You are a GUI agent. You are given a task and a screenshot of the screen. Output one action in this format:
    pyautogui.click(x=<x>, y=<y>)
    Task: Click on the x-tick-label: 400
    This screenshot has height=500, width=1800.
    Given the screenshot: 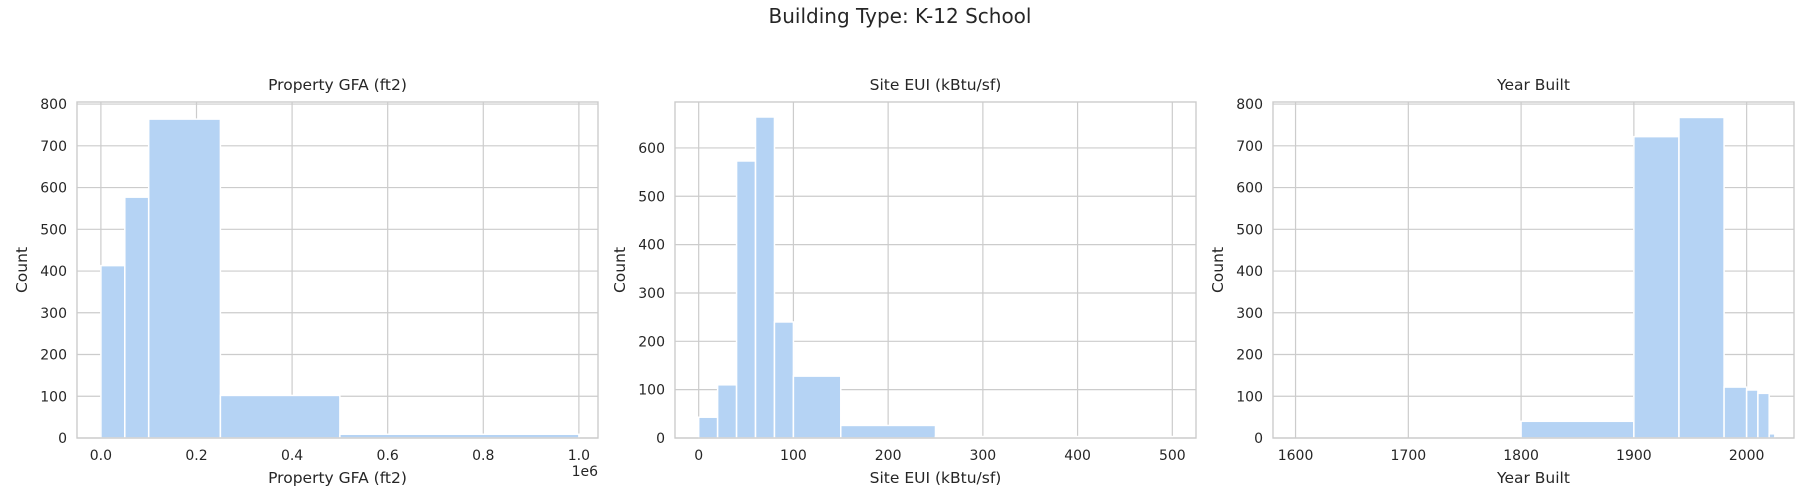 What is the action you would take?
    pyautogui.click(x=1077, y=456)
    